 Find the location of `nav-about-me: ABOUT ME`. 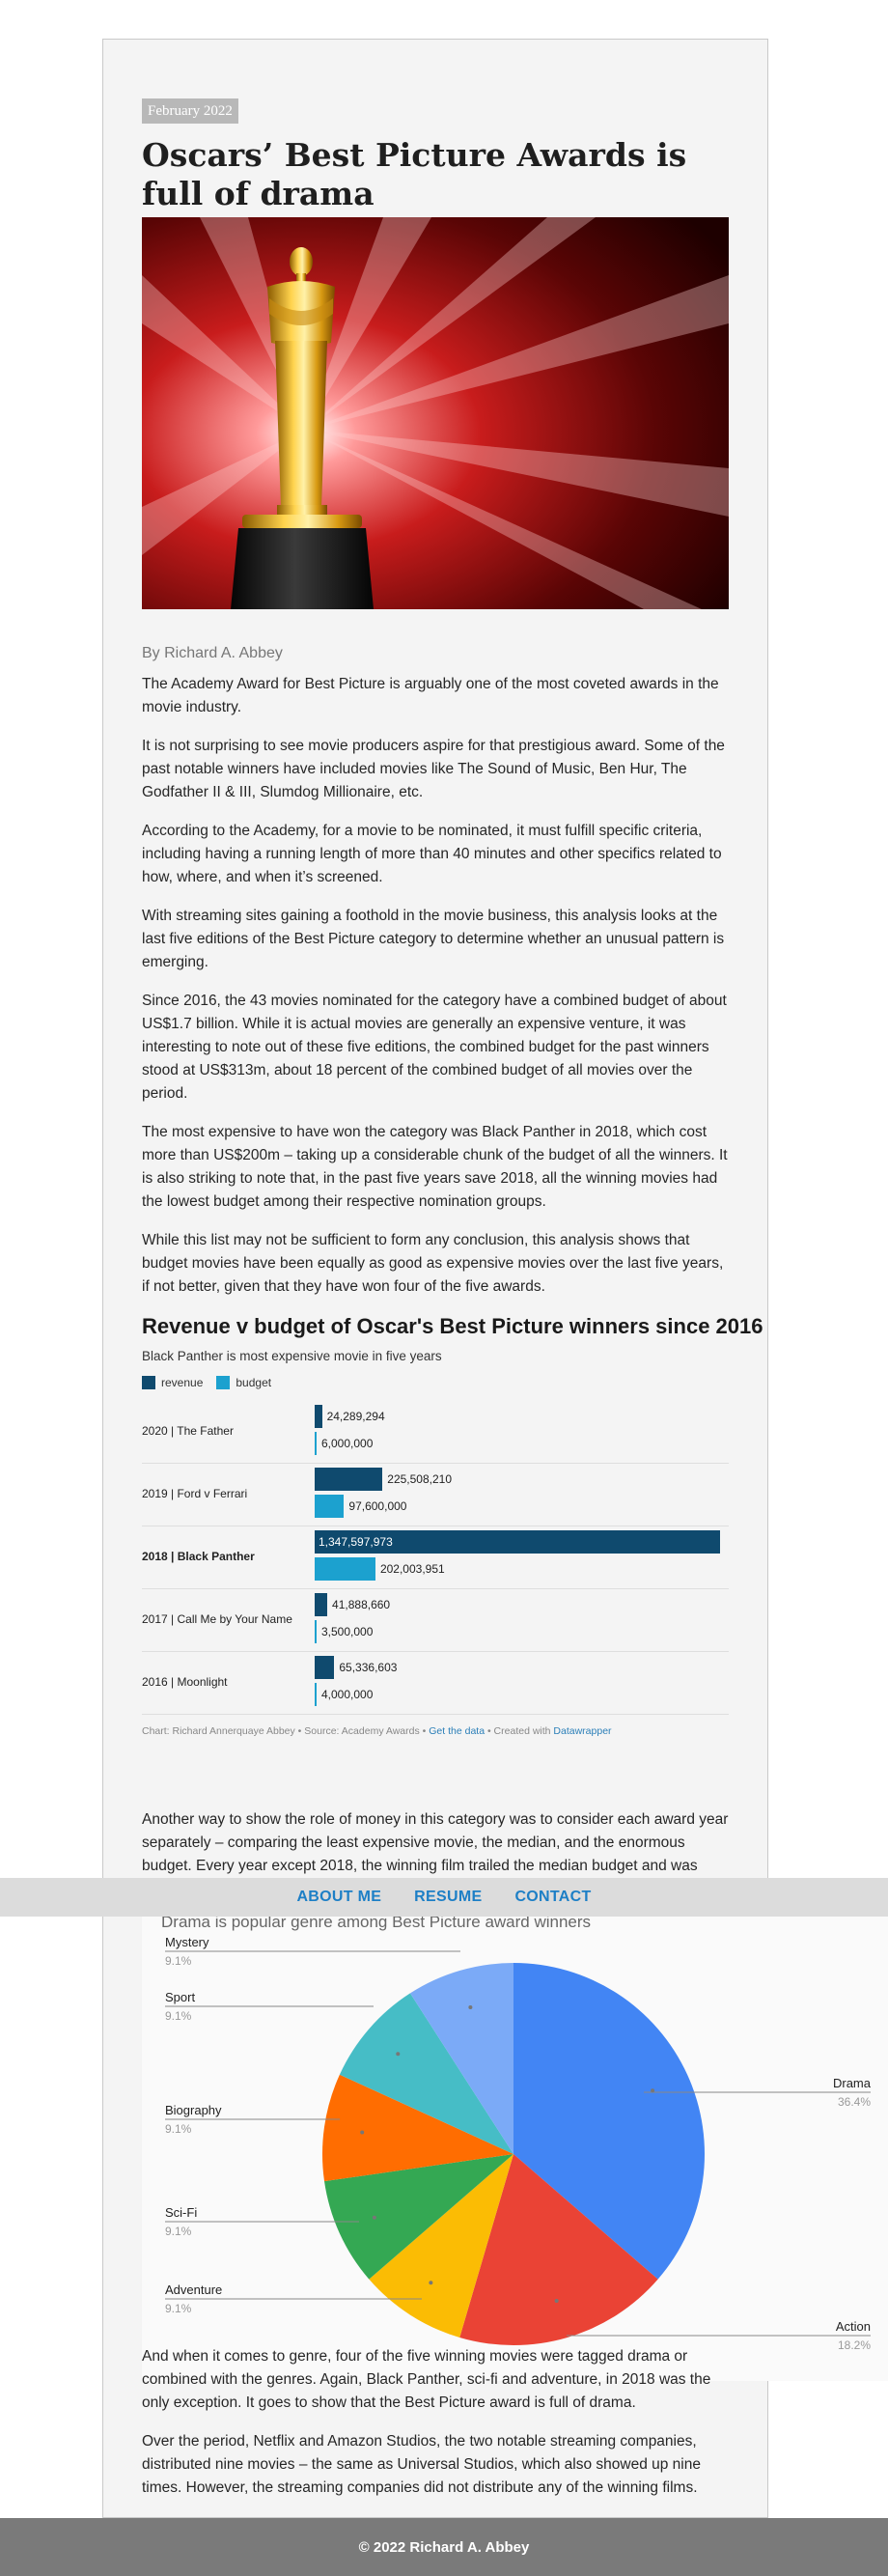

nav-about-me: ABOUT ME is located at coordinates (339, 1897).